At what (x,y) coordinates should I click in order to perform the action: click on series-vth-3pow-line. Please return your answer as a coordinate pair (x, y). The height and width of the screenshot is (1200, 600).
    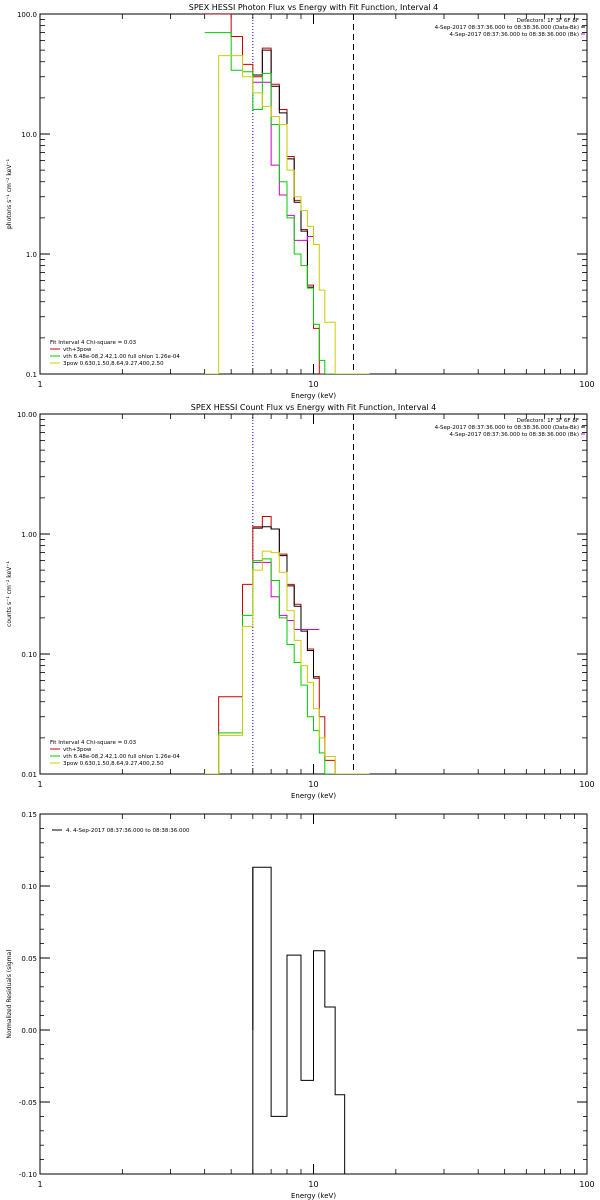
    Looking at the image, I should click on (287, 194).